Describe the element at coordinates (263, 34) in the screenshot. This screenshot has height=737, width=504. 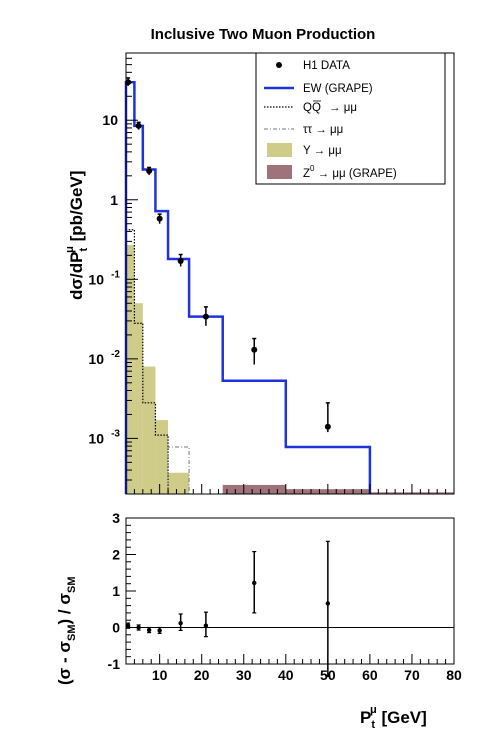
I see `chart-title: Inclusive Two Muon Production` at that location.